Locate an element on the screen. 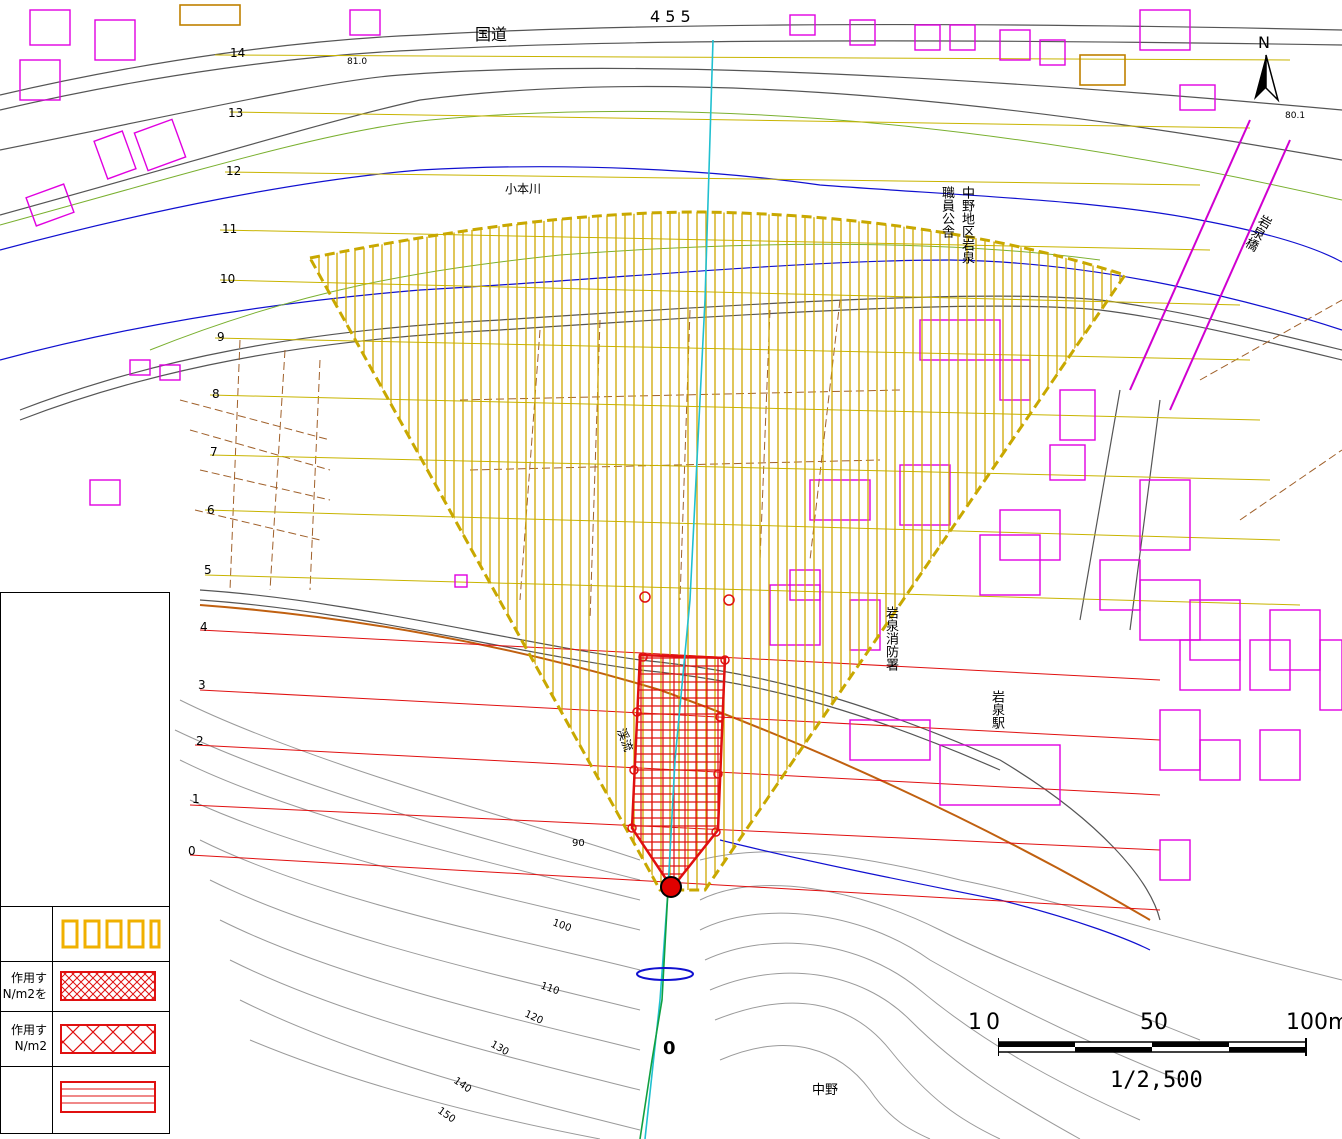 The image size is (1342, 1139). road-label: 国道 is located at coordinates (491, 34).